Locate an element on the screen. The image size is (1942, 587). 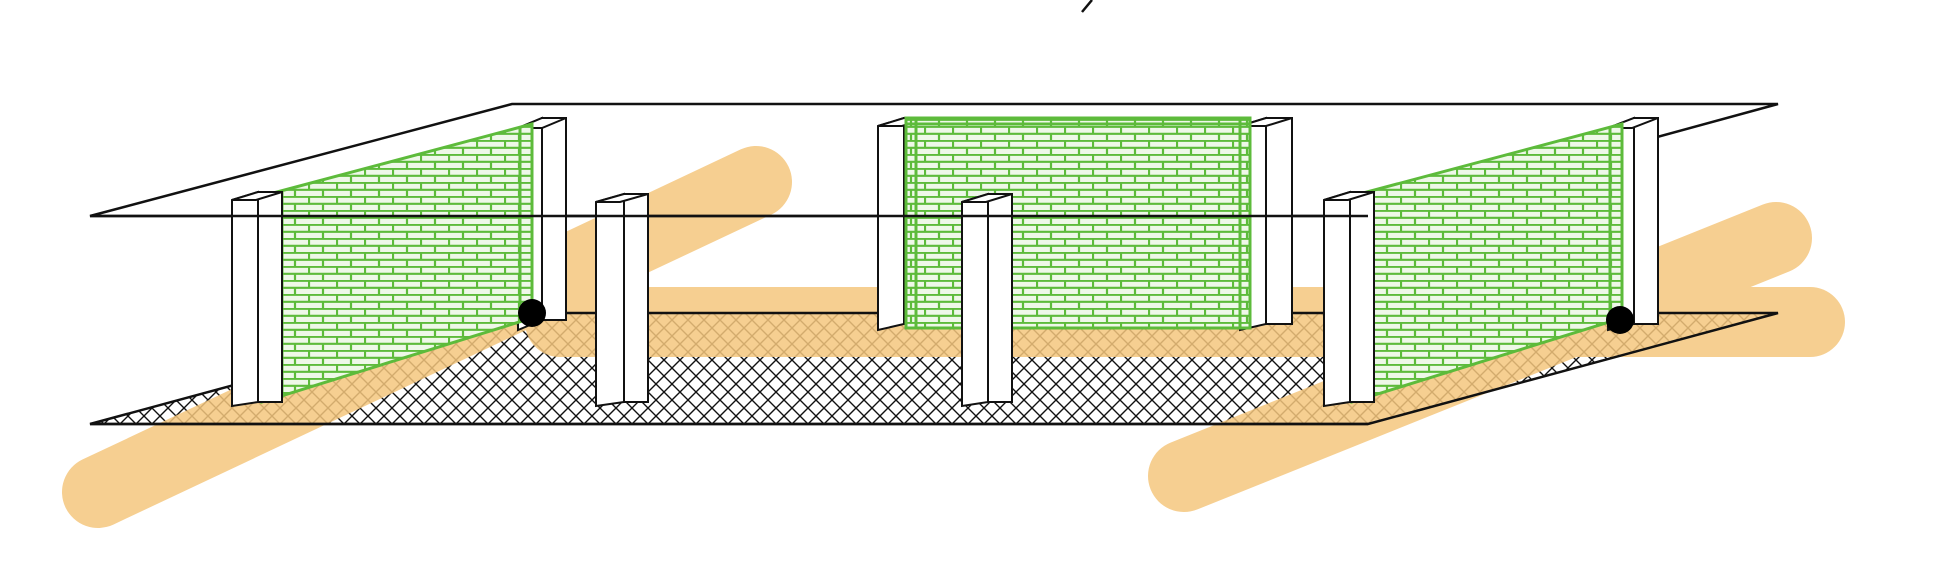
anchor-point-left is located at coordinates (532, 313).